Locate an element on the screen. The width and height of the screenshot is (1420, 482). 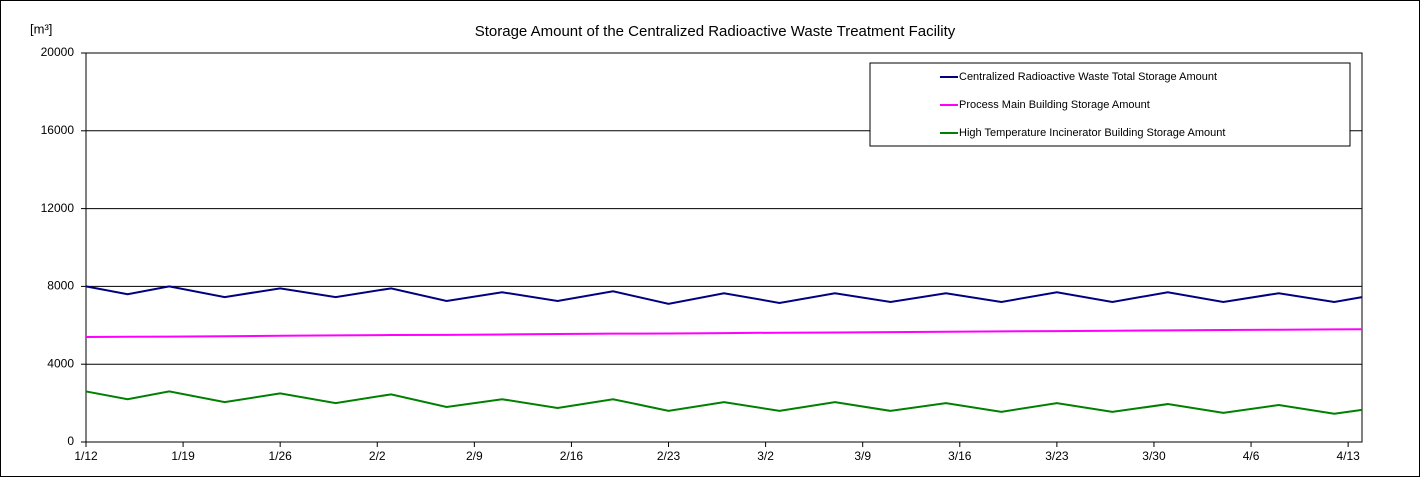
x-tick-label: 2/16 is located at coordinates (572, 456).